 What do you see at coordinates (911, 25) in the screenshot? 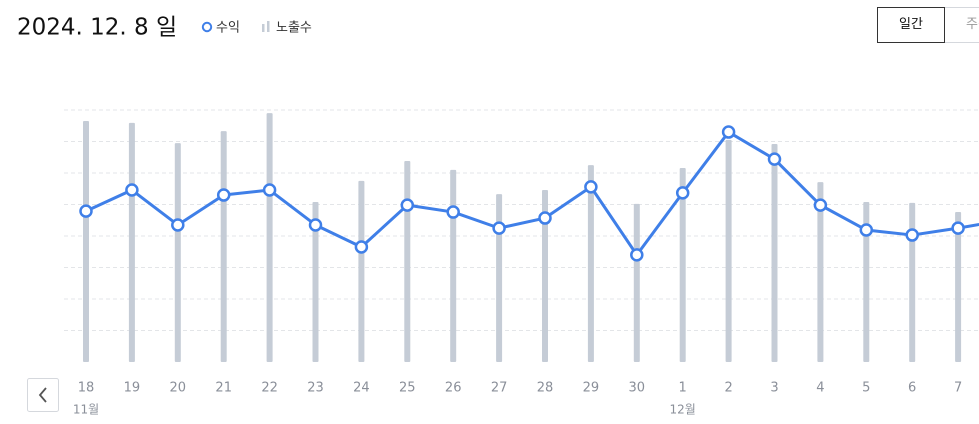
I see `daily-button: 일간` at bounding box center [911, 25].